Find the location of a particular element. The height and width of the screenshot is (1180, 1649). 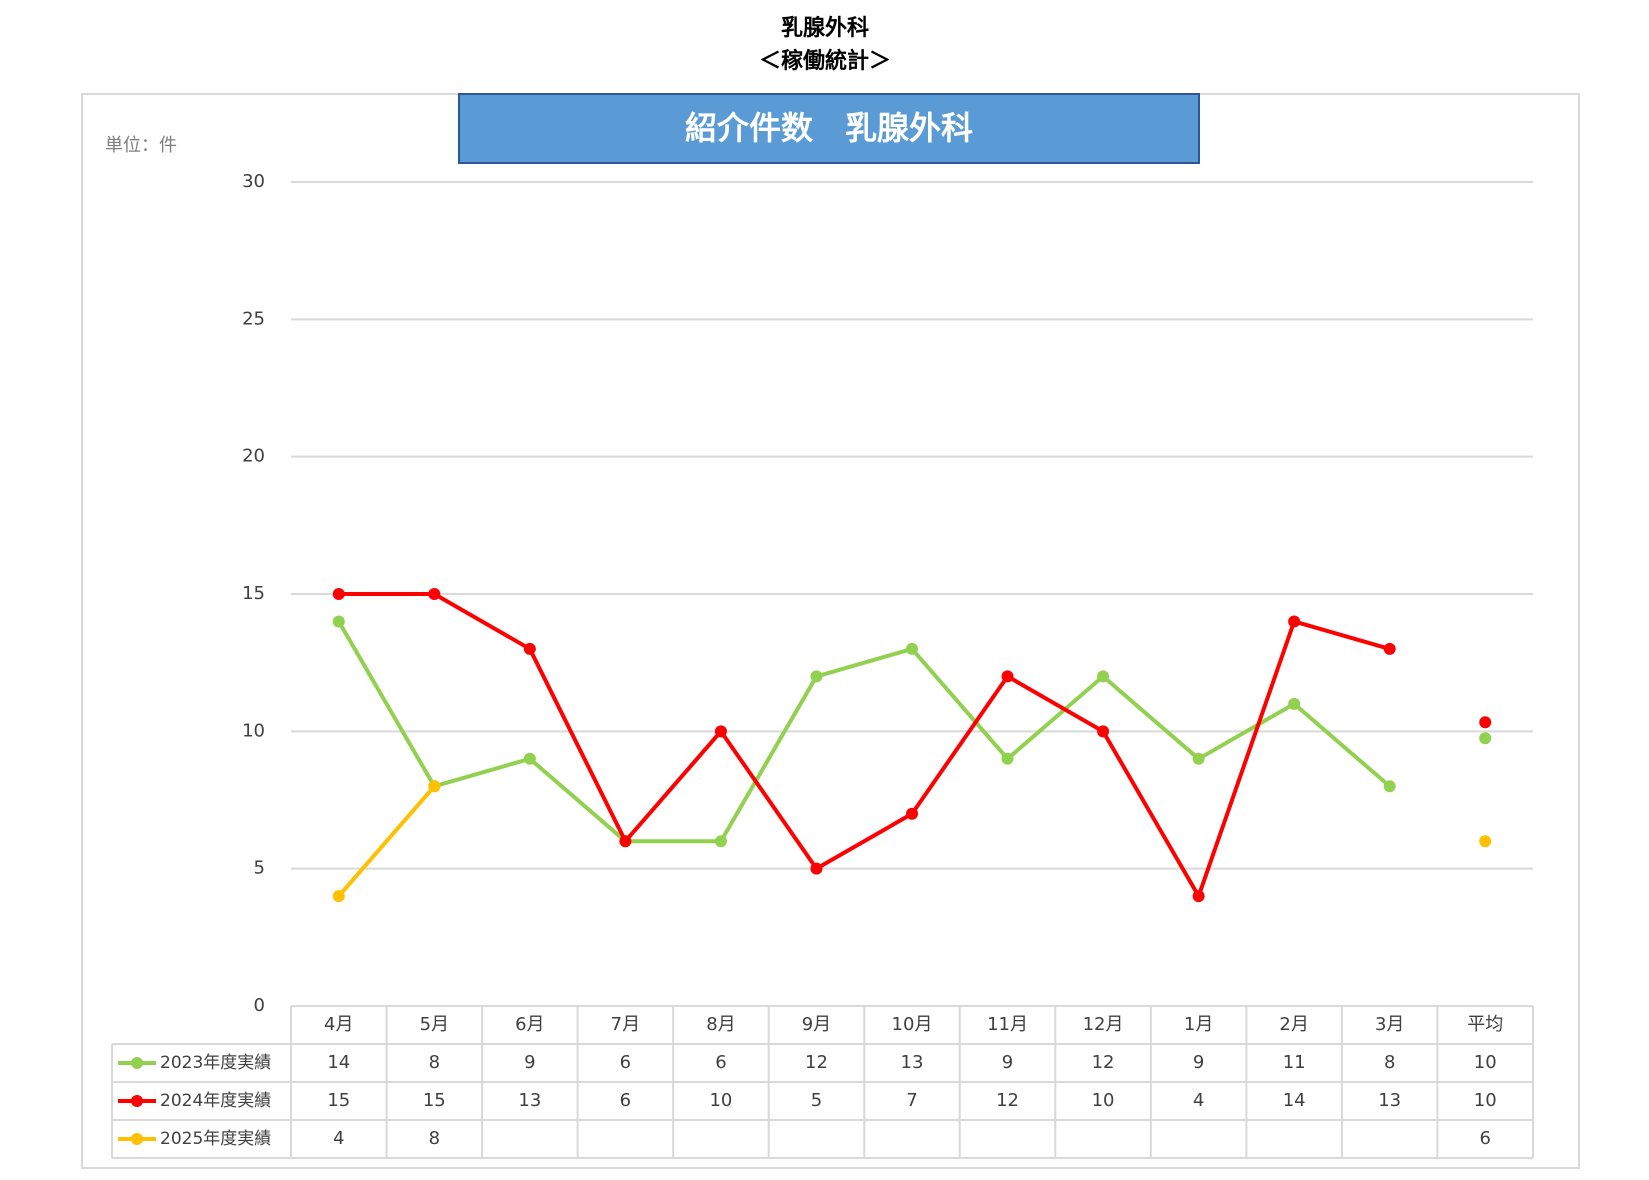

title-box is located at coordinates (829, 128).